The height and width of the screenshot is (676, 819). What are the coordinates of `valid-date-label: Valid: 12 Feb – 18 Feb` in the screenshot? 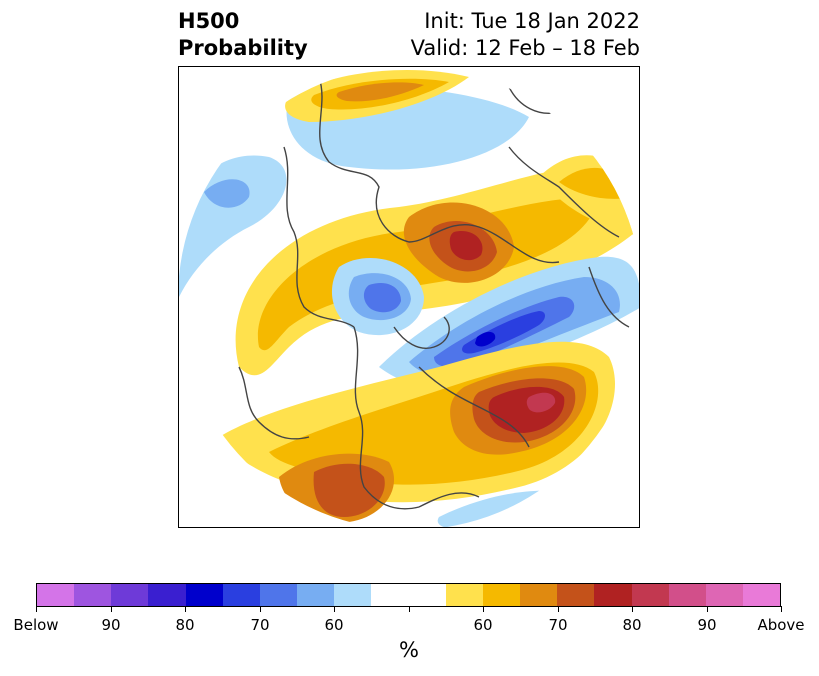 It's located at (525, 48).